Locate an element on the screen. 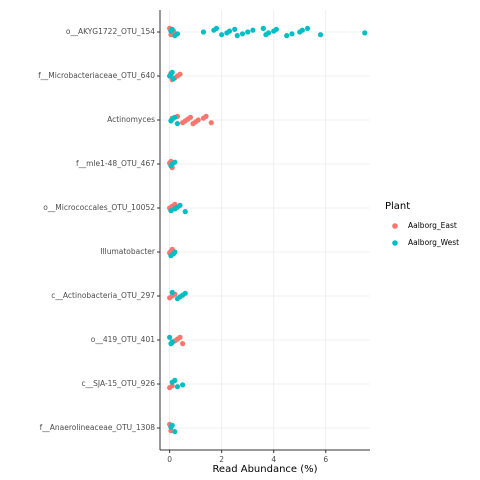 The width and height of the screenshot is (480, 480). x-tick-label: 0 is located at coordinates (169, 459).